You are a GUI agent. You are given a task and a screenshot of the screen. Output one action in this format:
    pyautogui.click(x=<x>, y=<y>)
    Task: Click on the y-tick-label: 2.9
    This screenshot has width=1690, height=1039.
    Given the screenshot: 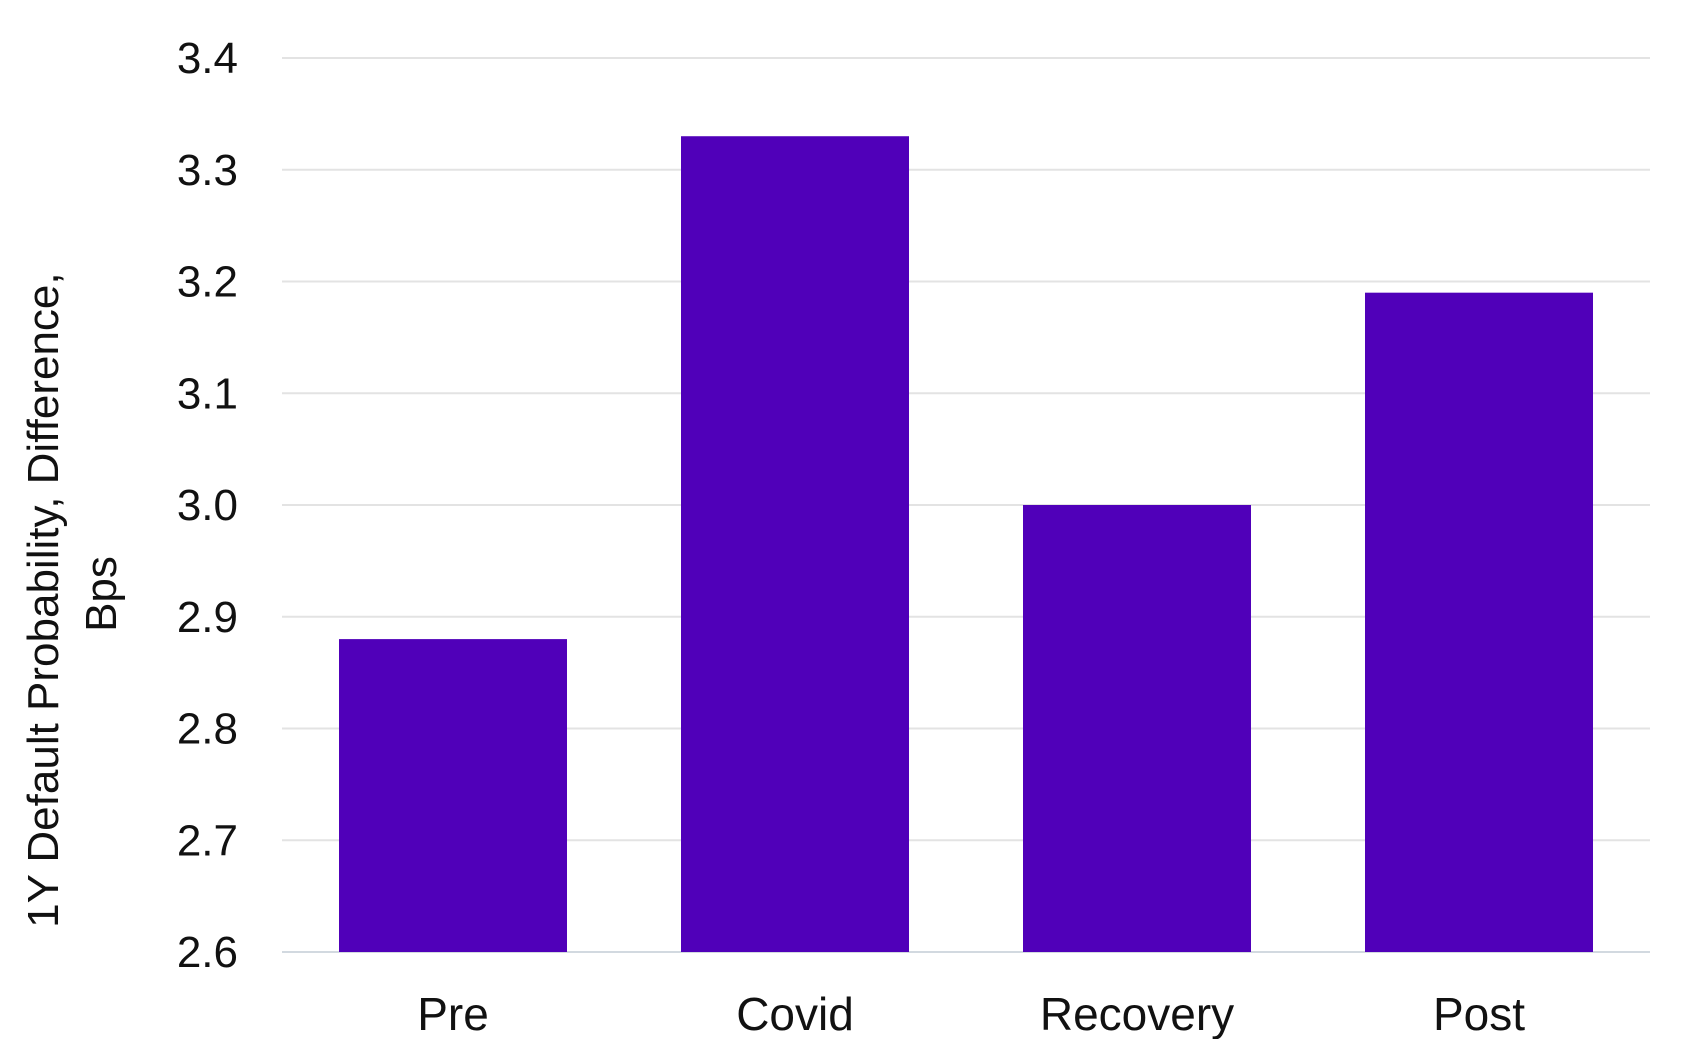 What is the action you would take?
    pyautogui.click(x=207, y=617)
    